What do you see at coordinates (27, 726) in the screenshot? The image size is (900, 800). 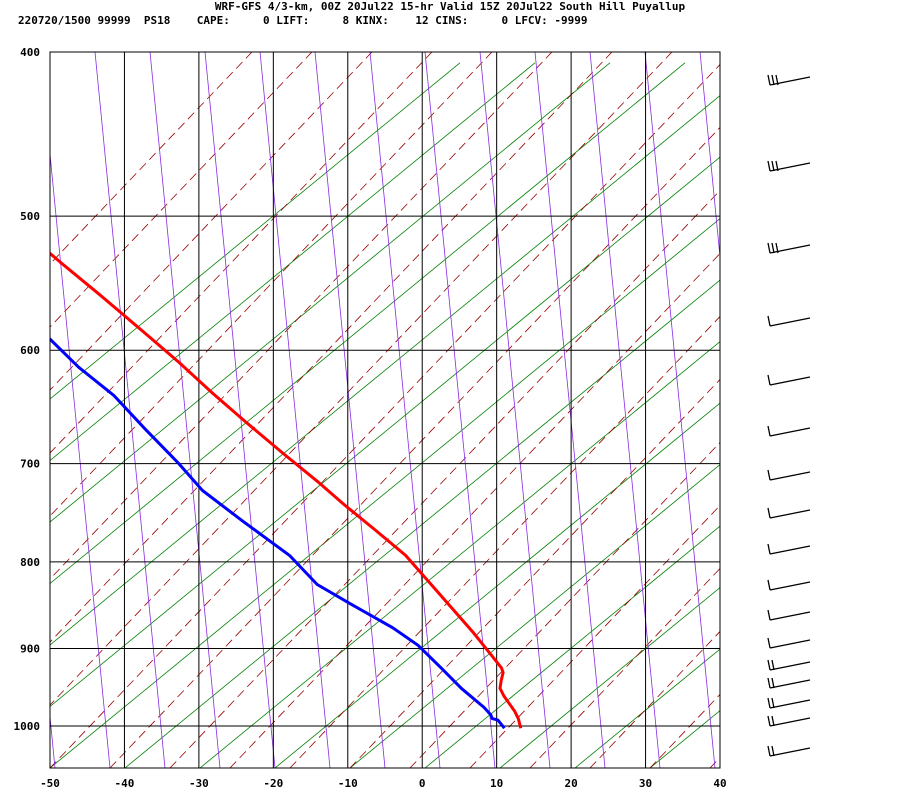 I see `y-tick-label: 1000` at bounding box center [27, 726].